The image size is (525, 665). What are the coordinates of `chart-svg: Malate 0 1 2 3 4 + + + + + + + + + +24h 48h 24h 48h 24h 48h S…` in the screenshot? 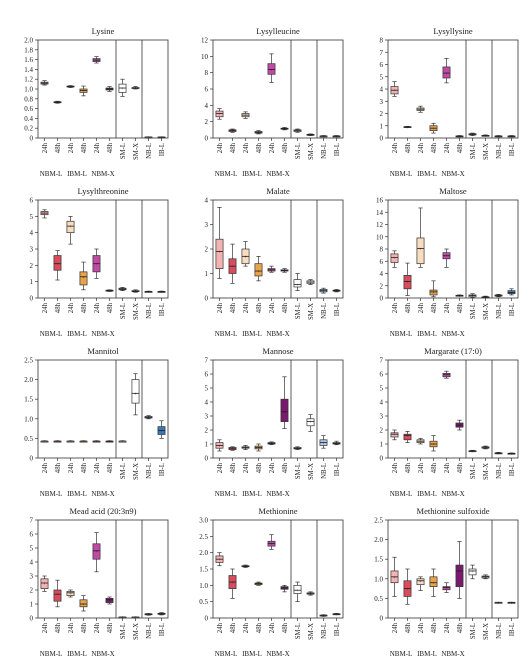 It's located at (274, 262).